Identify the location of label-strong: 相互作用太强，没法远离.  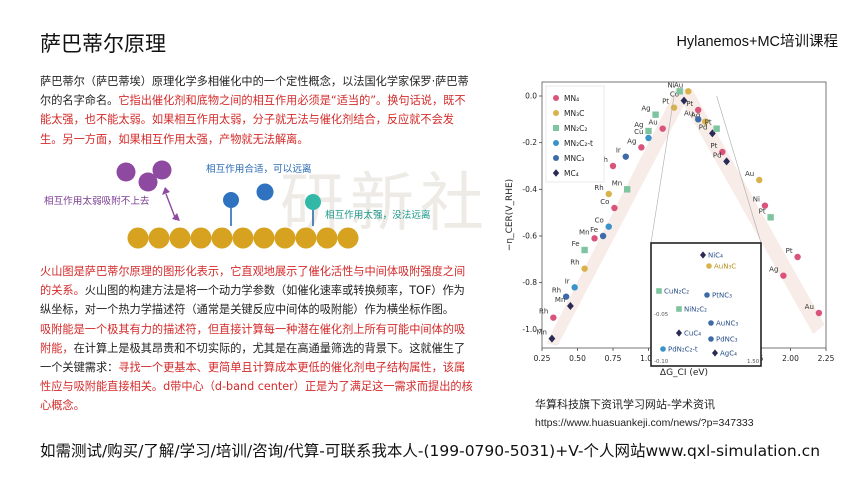
(378, 215).